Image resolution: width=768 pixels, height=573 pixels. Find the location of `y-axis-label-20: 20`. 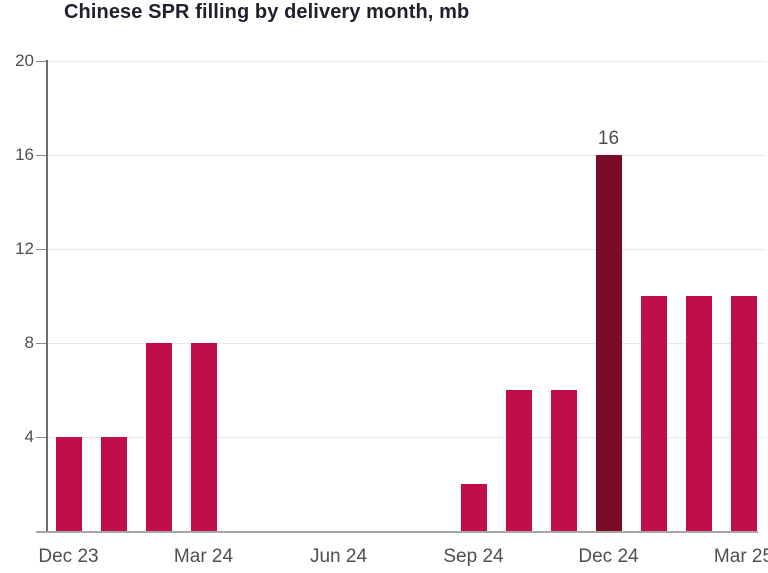

y-axis-label-20: 20 is located at coordinates (24, 60).